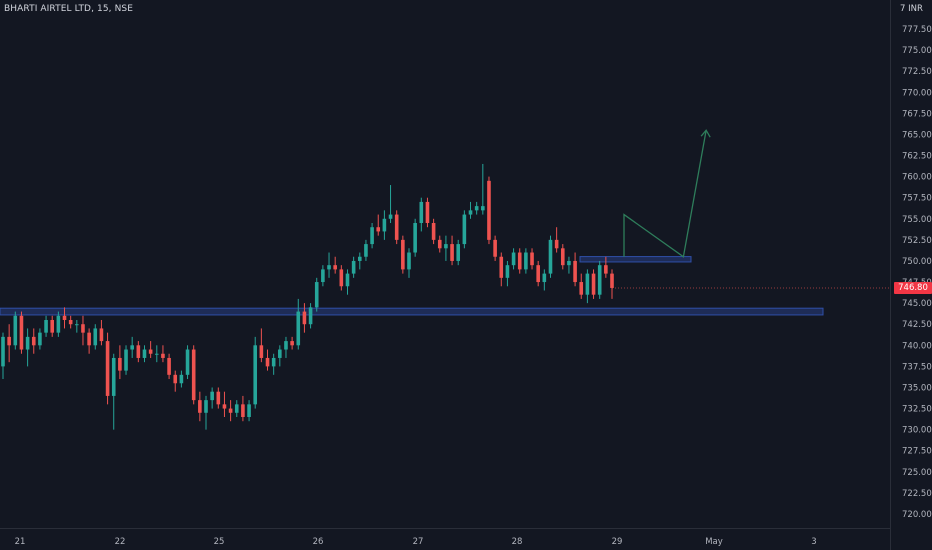 The width and height of the screenshot is (932, 550). What do you see at coordinates (917, 431) in the screenshot?
I see `price-tick-label: 730.00` at bounding box center [917, 431].